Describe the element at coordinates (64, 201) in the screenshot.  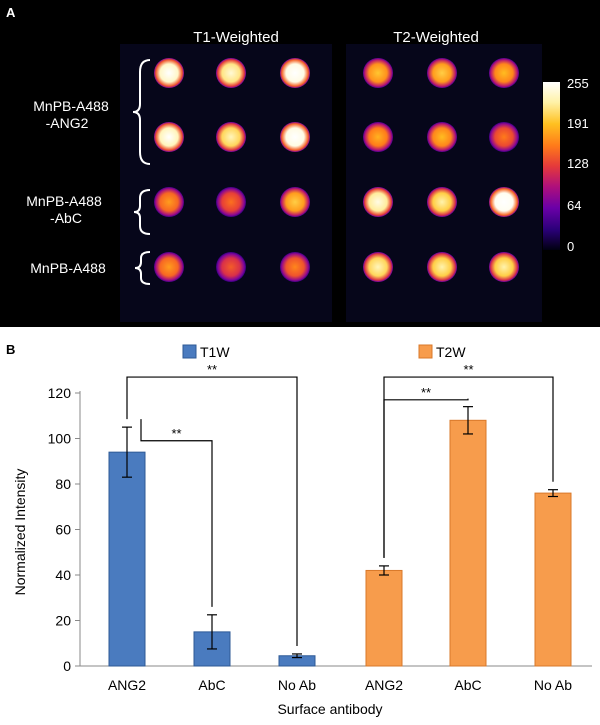
I see `row-label-abc-line1: MnPB-A488` at that location.